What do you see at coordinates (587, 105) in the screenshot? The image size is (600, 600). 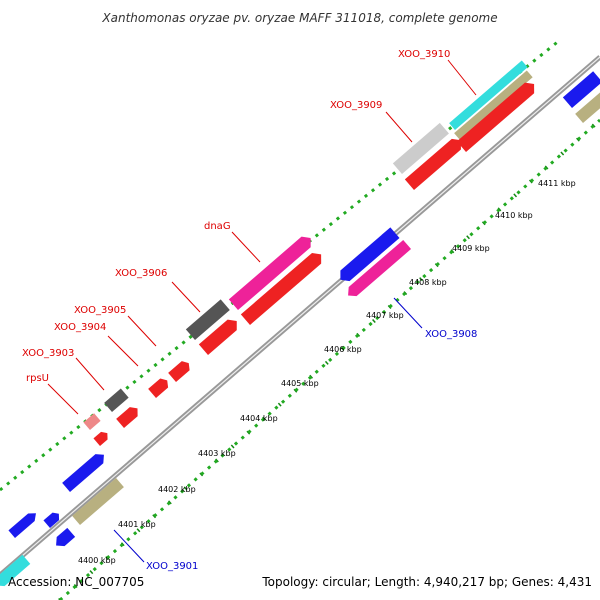 I see `gene-block-top-right-olive` at bounding box center [587, 105].